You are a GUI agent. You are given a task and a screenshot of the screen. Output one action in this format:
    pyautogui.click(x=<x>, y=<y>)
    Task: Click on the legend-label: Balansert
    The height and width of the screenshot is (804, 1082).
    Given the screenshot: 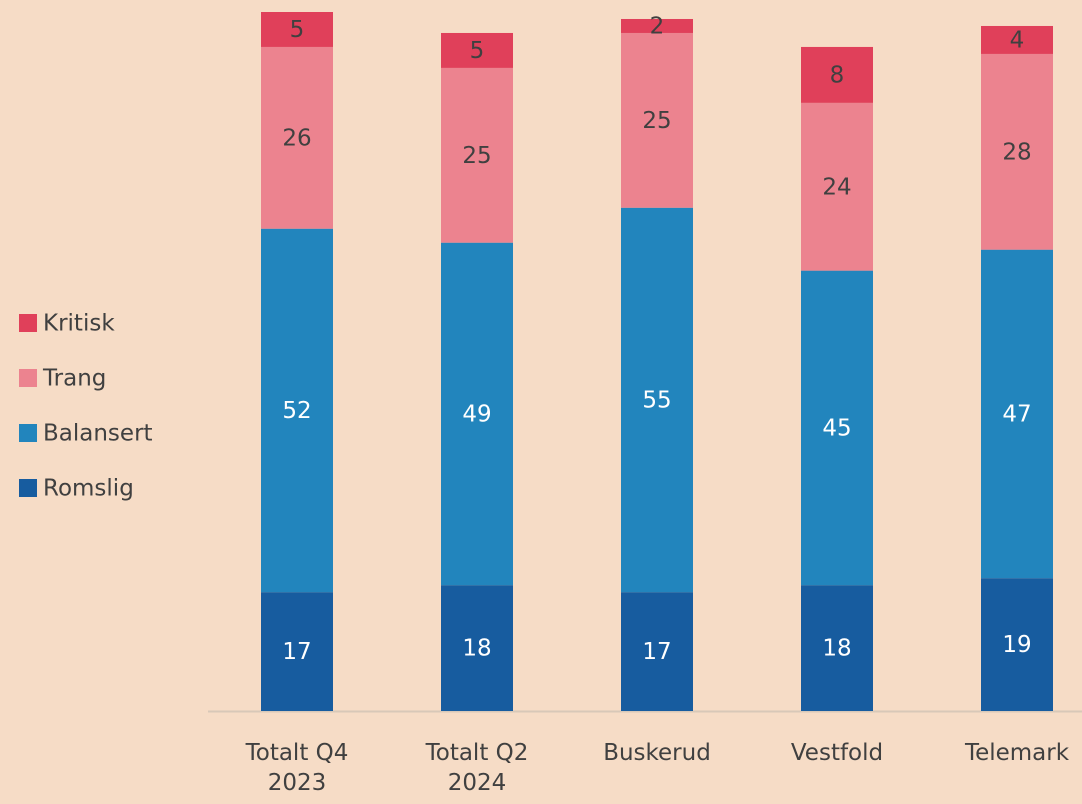 What is the action you would take?
    pyautogui.click(x=98, y=434)
    